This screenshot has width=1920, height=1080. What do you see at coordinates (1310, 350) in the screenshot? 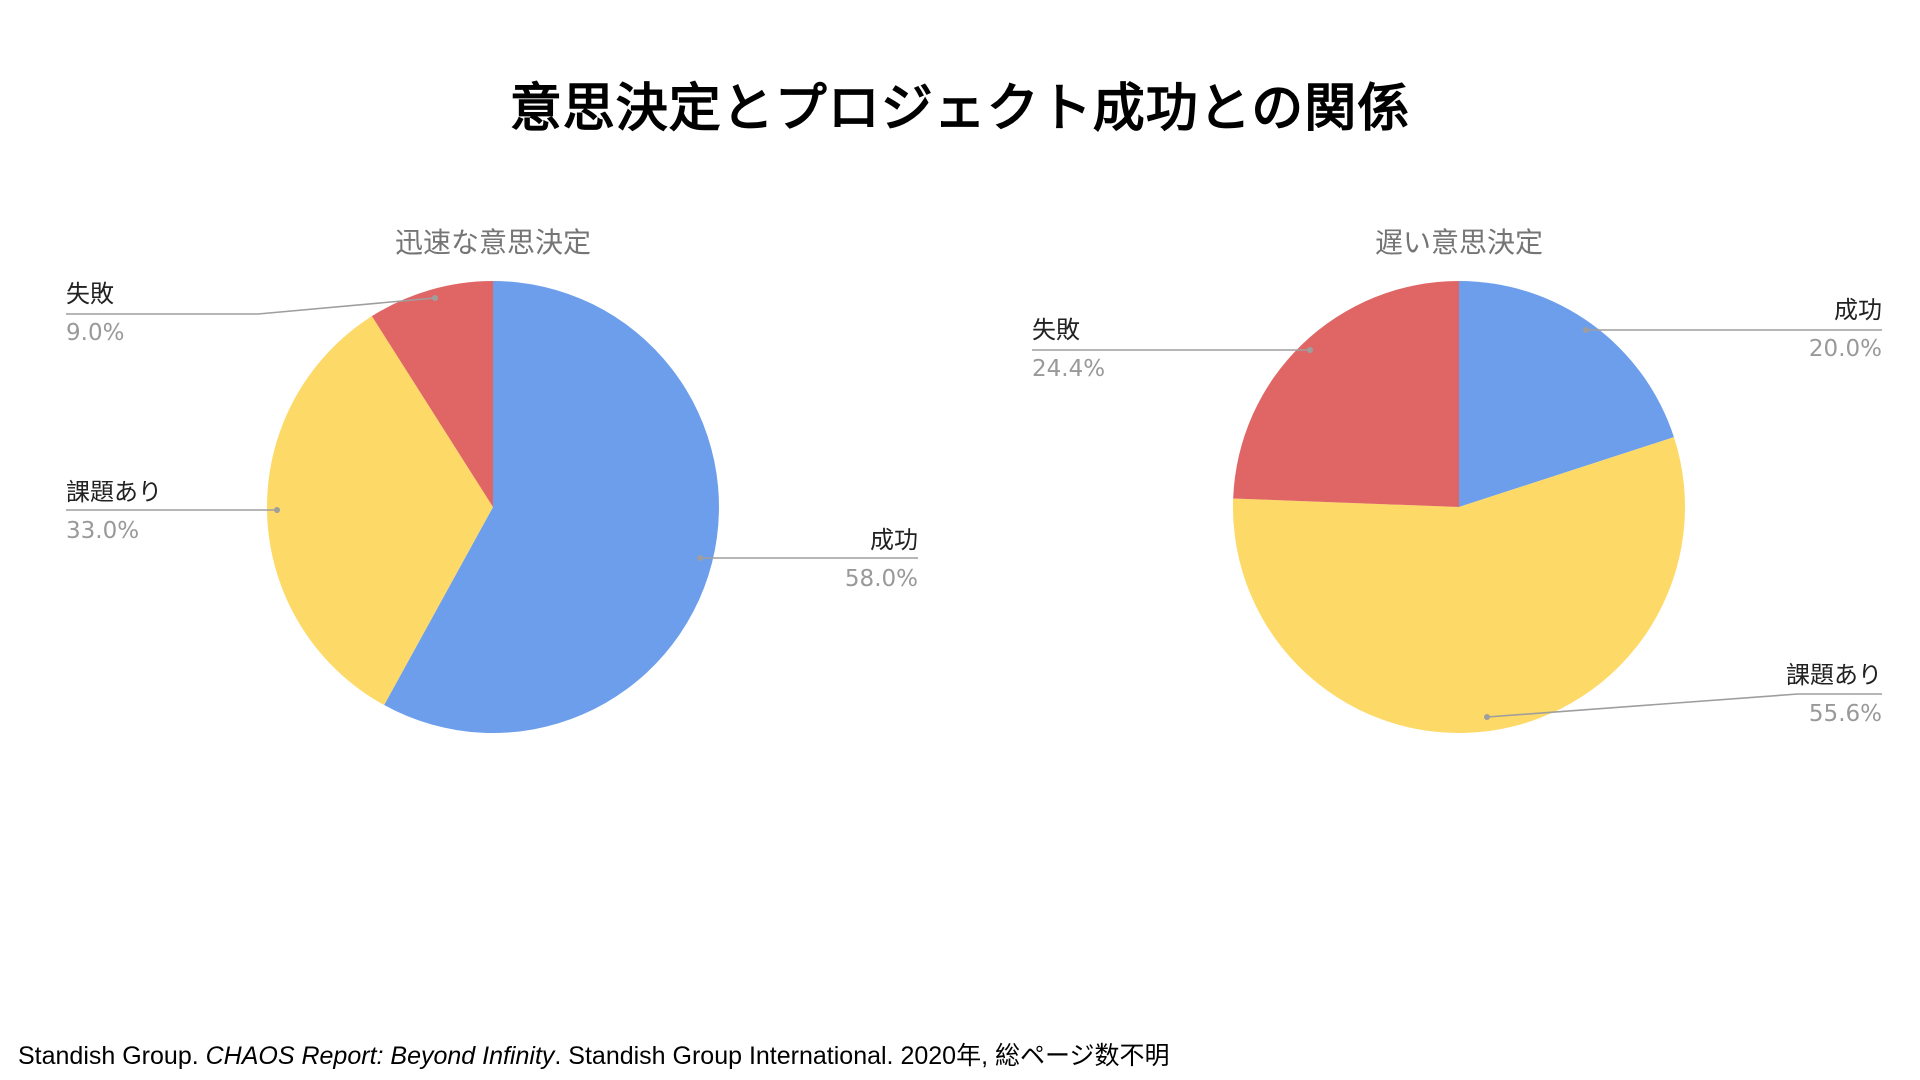
I see `chart1-slice-2-leader-dot` at bounding box center [1310, 350].